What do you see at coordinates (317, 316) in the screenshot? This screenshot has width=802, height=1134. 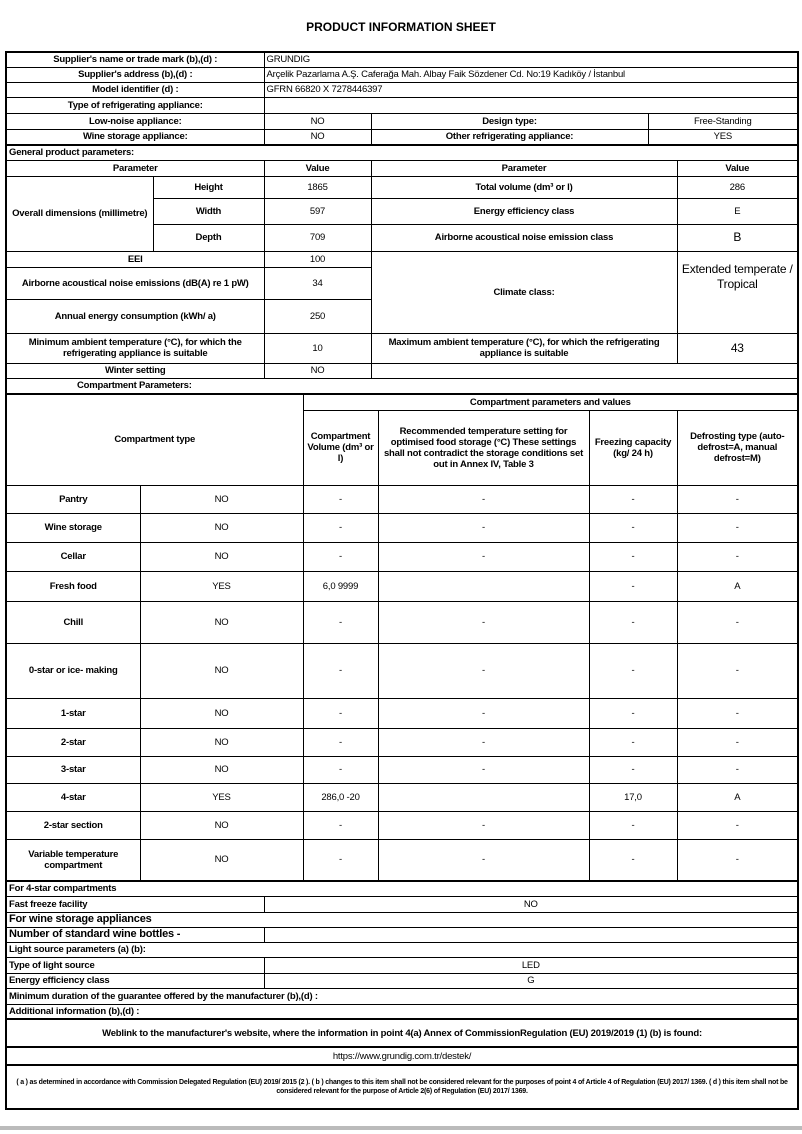 I see `annual-energy-value: 250` at bounding box center [317, 316].